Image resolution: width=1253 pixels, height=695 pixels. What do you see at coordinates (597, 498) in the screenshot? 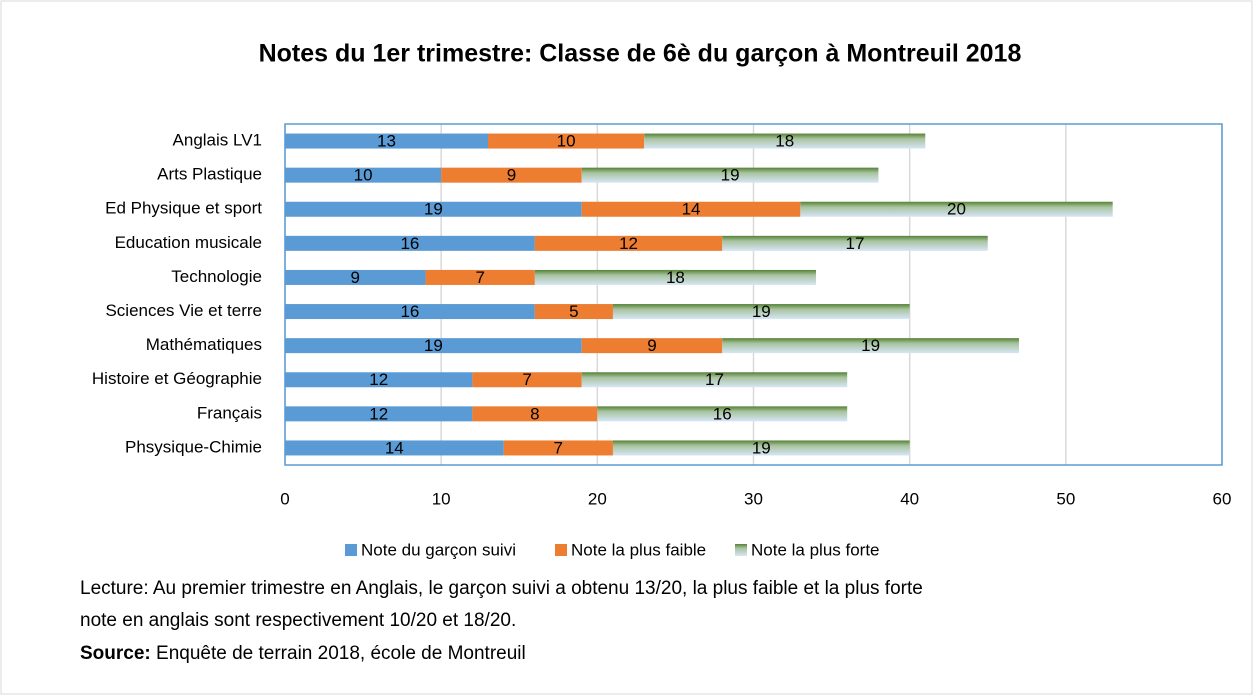
I see `x-tick-label: 20` at bounding box center [597, 498].